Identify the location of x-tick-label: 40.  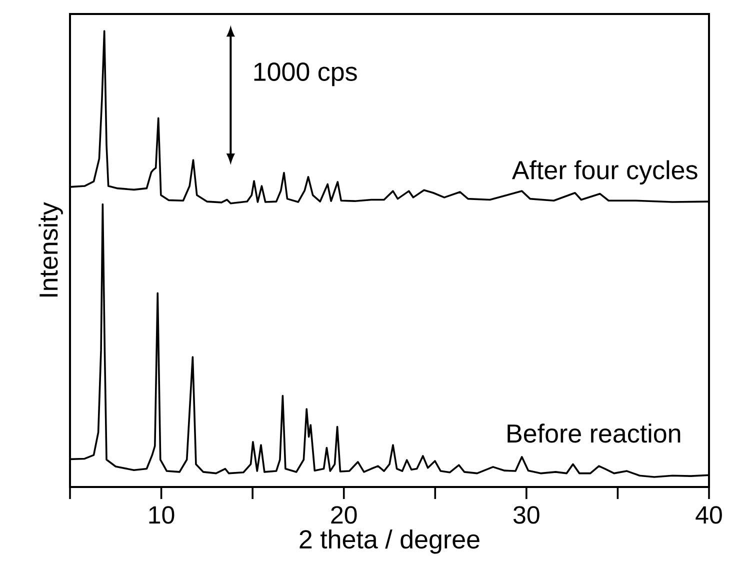
(709, 515).